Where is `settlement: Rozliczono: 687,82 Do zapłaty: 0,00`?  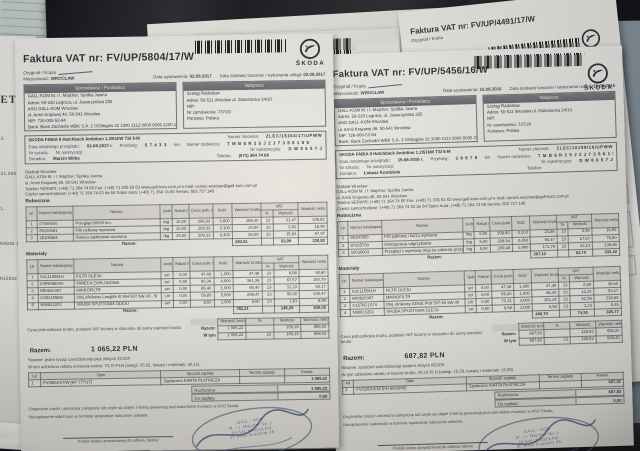
settlement: Rozliczono: 687,82 Do zapłaty: 0,00 is located at coordinates (559, 397).